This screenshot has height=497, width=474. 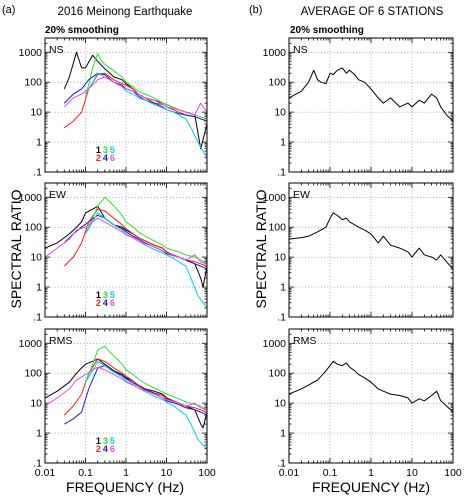 I want to click on right-ew-series-group, so click(x=371, y=241).